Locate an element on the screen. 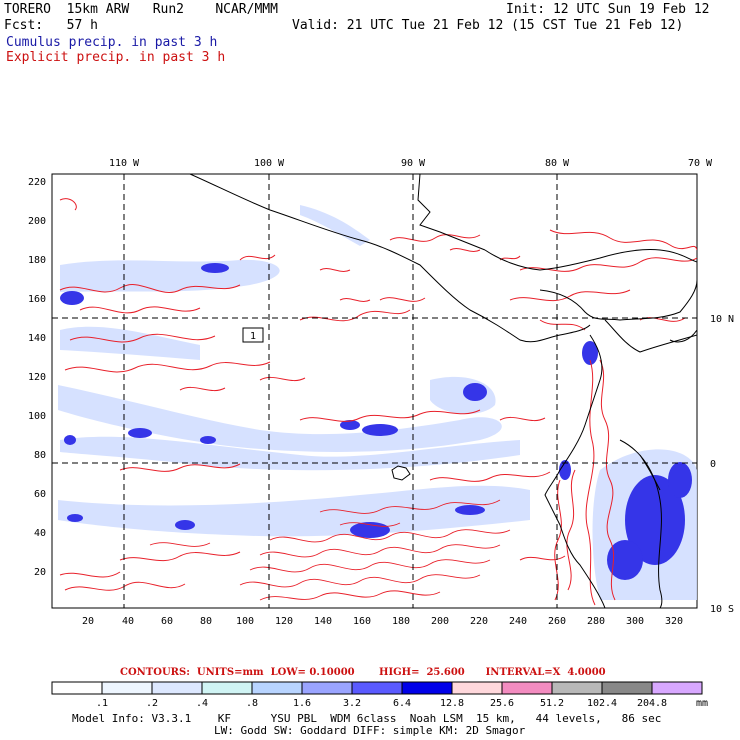 Image resolution: width=740 pixels, height=740 pixels. y-tick: 140 is located at coordinates (37, 338).